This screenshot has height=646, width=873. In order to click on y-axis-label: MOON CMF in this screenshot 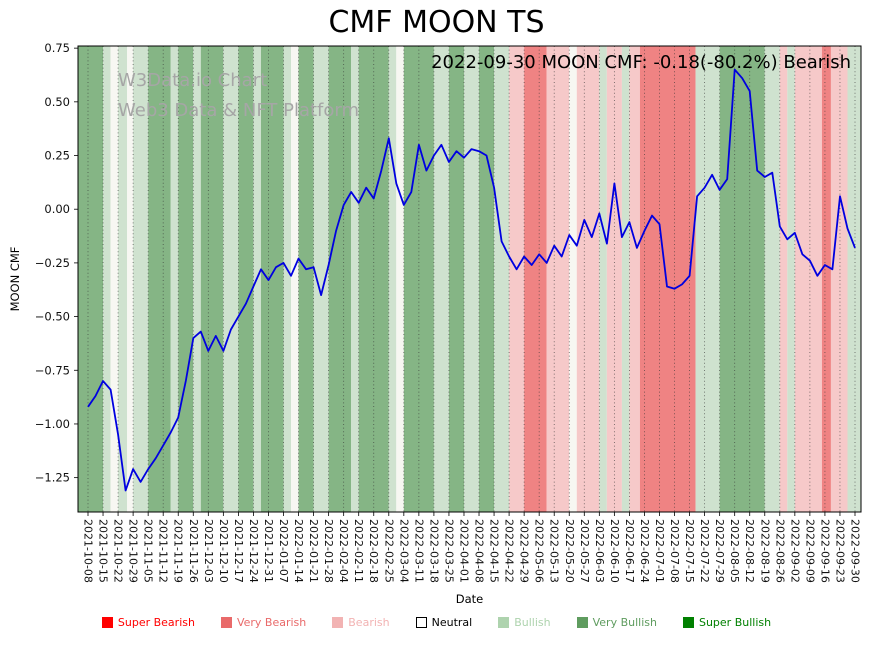, I will do `click(15, 279)`.